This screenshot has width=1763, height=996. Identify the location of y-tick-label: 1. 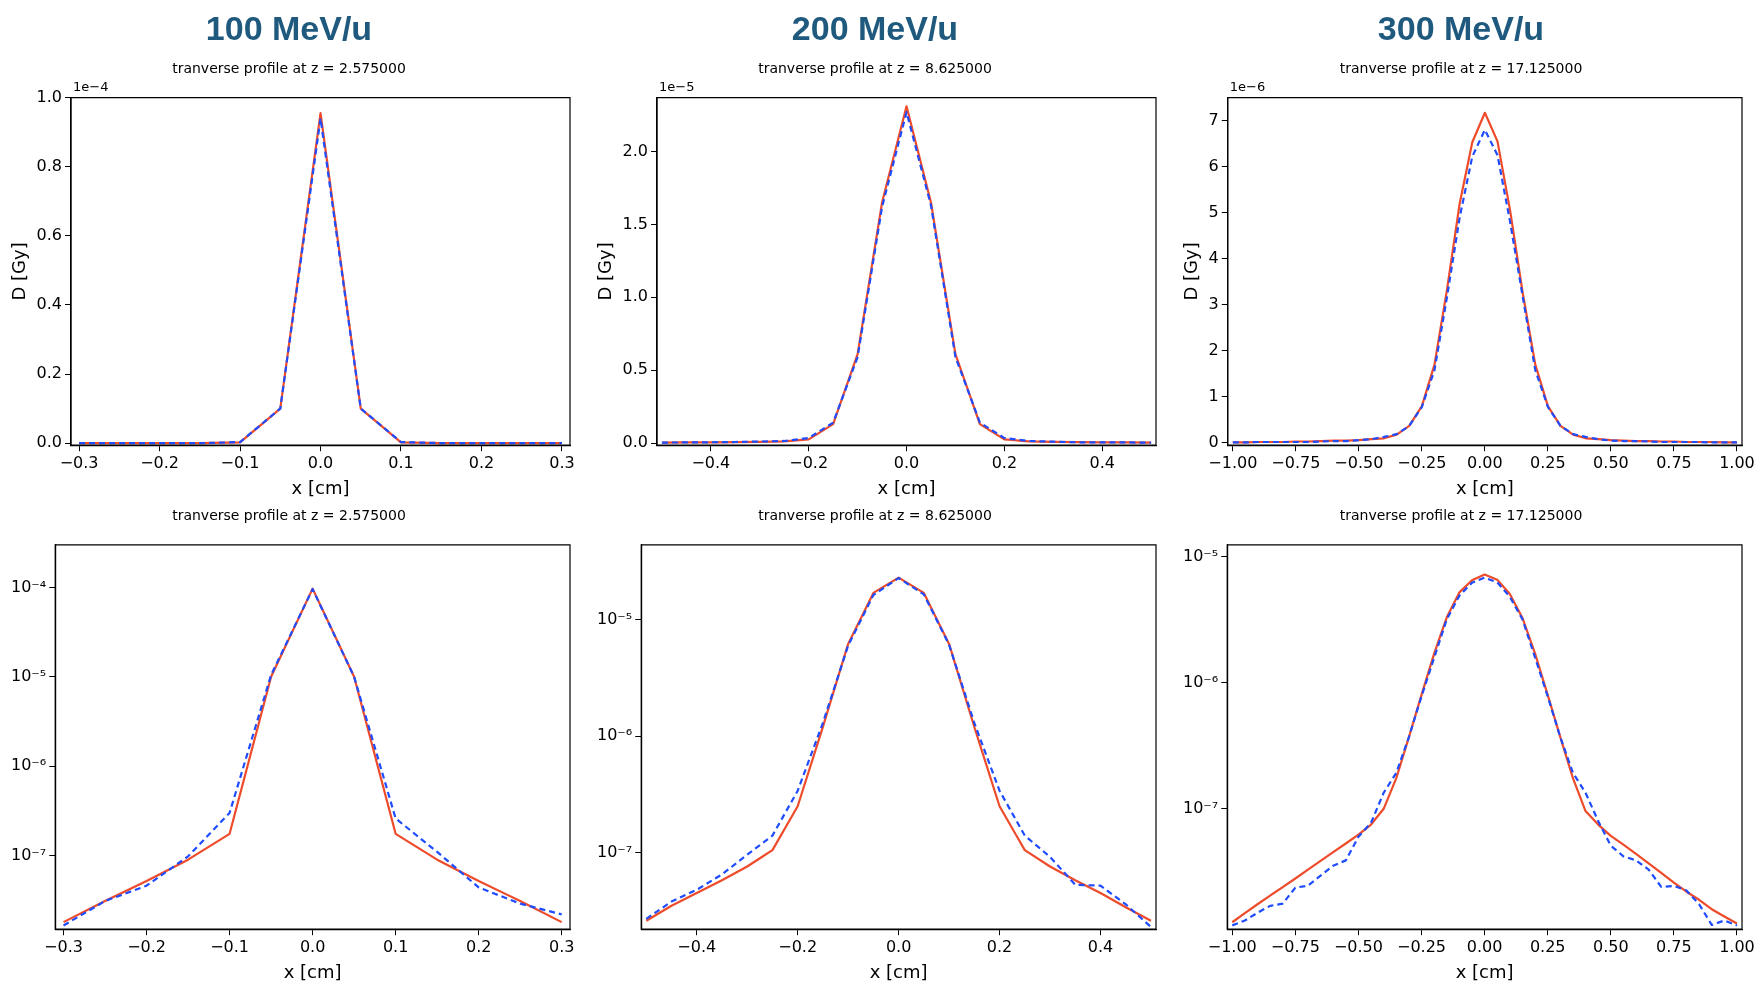
(1213, 396).